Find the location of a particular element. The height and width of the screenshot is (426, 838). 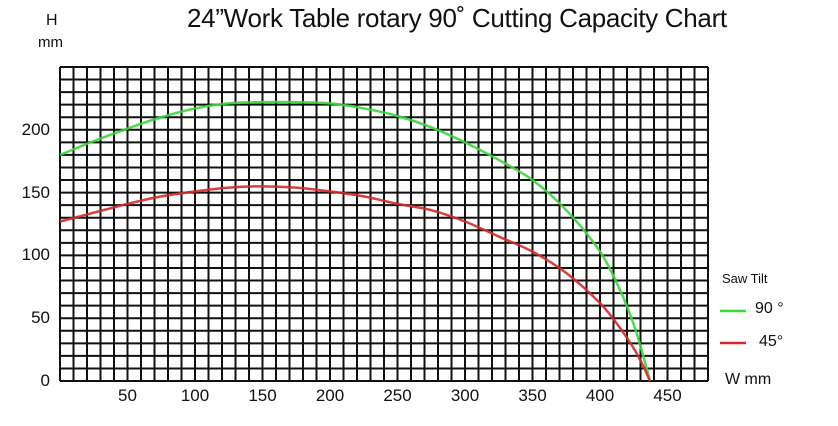

y-tick-label: 100 is located at coordinates (35, 255).